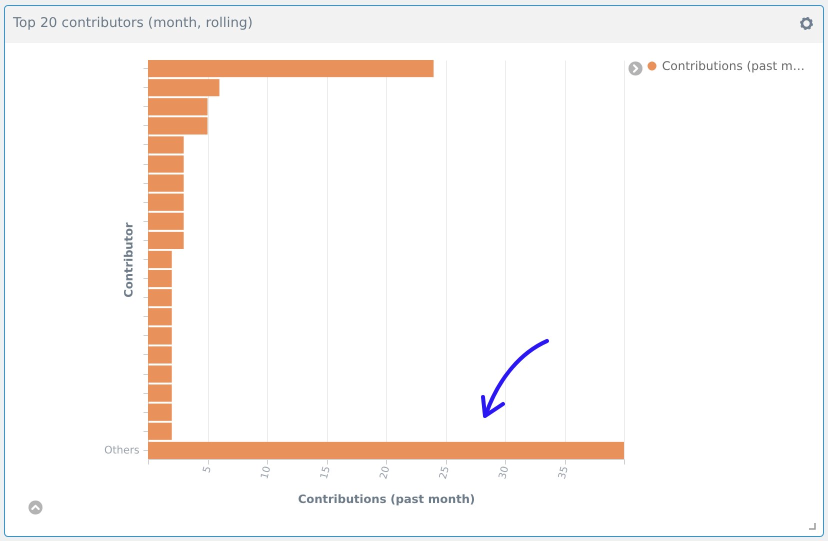  I want to click on x-tick-label: 30, so click(504, 472).